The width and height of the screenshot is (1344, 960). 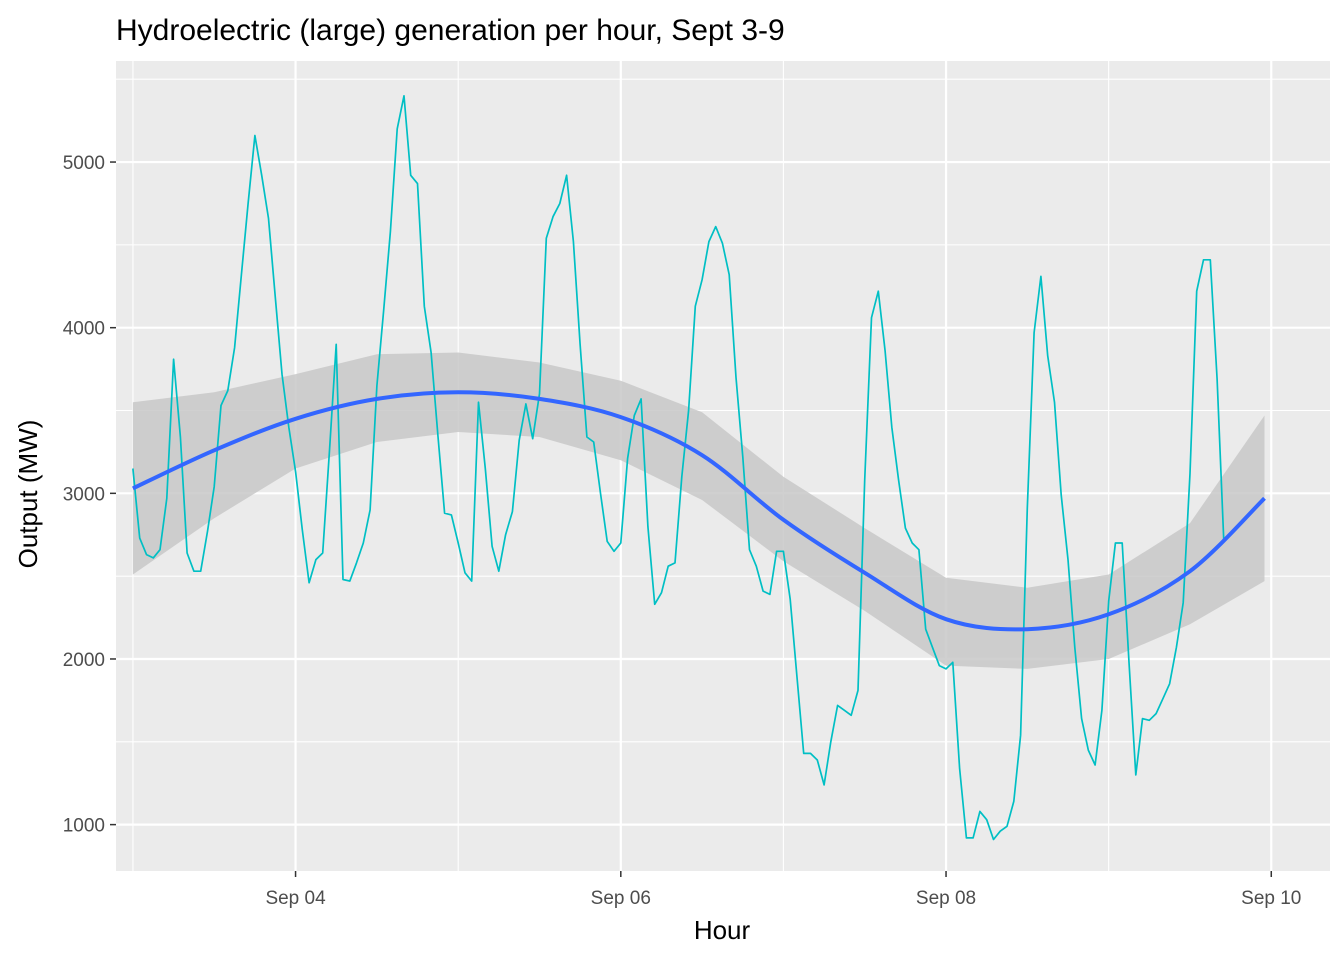 What do you see at coordinates (84, 329) in the screenshot?
I see `y-tick-label: 4000` at bounding box center [84, 329].